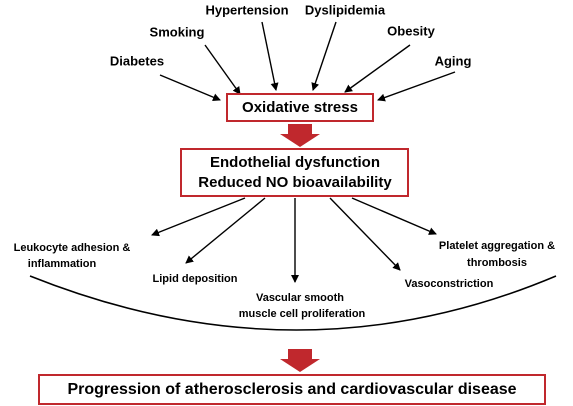 The width and height of the screenshot is (573, 406). Describe the element at coordinates (497, 246) in the screenshot. I see `outcome-label: Platelet aggregation &` at that location.